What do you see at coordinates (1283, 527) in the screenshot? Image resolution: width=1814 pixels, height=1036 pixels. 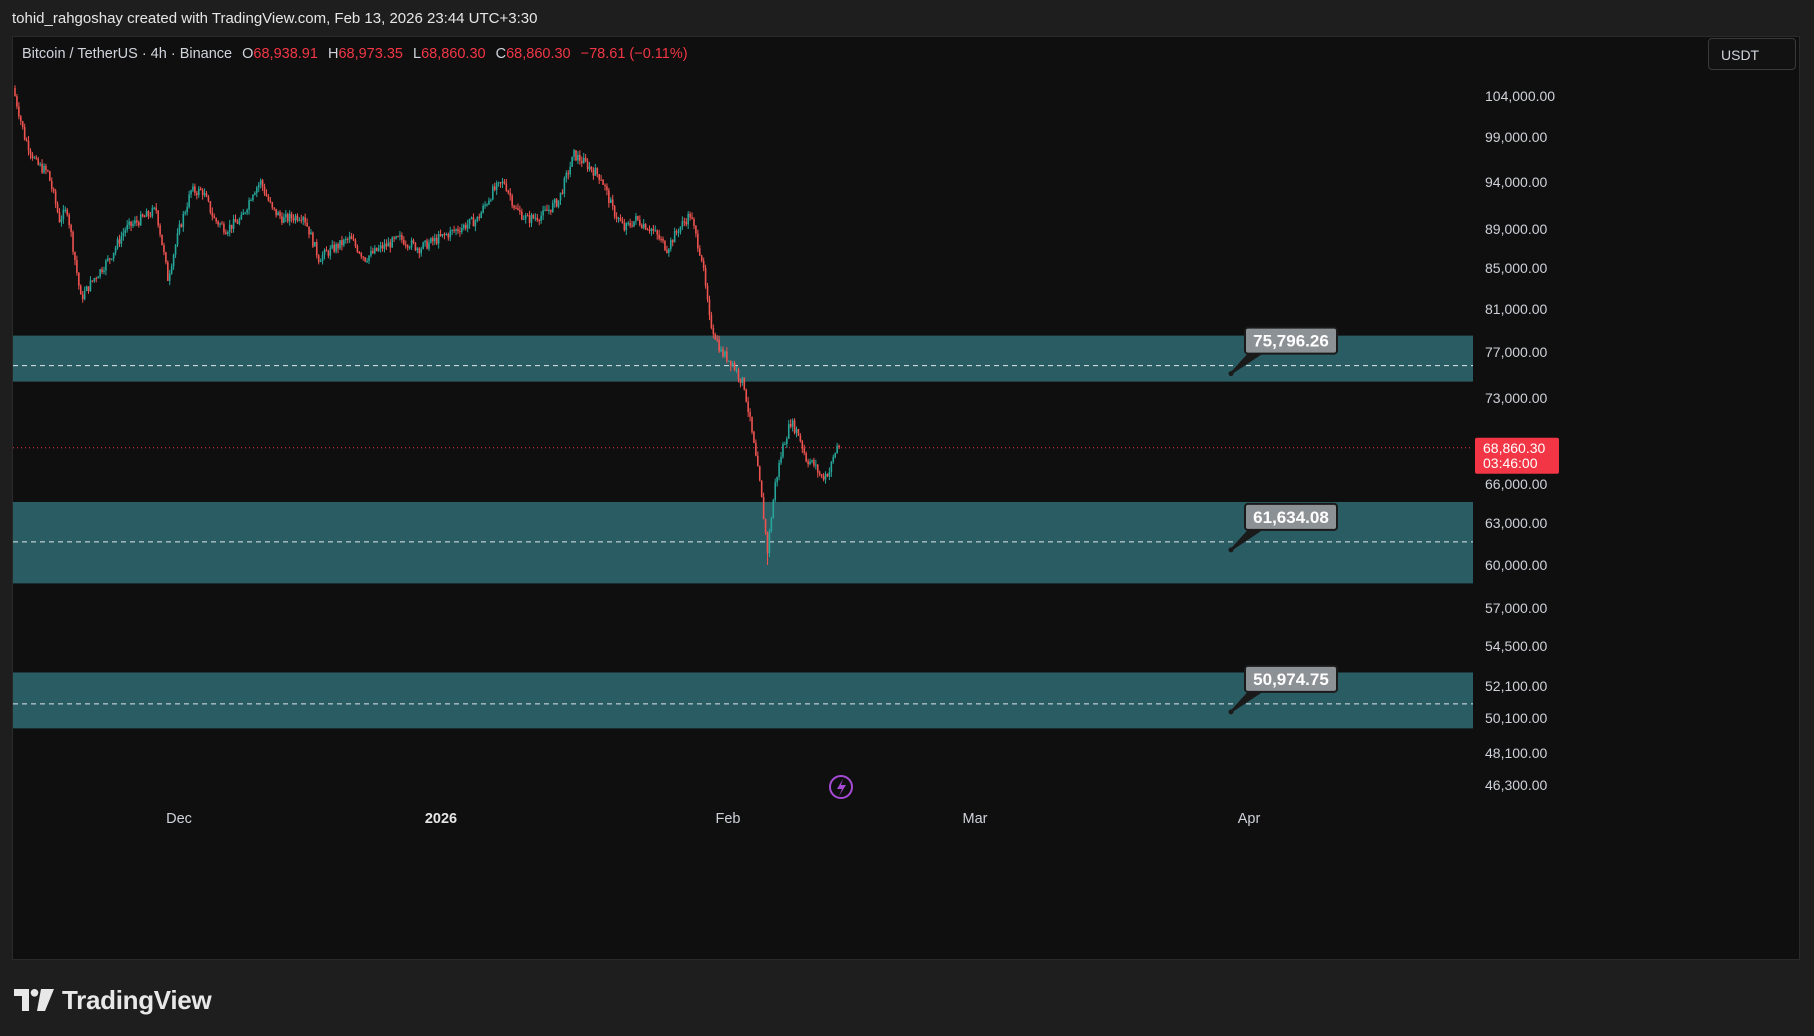 I see `price-callout: 61,634.08` at bounding box center [1283, 527].